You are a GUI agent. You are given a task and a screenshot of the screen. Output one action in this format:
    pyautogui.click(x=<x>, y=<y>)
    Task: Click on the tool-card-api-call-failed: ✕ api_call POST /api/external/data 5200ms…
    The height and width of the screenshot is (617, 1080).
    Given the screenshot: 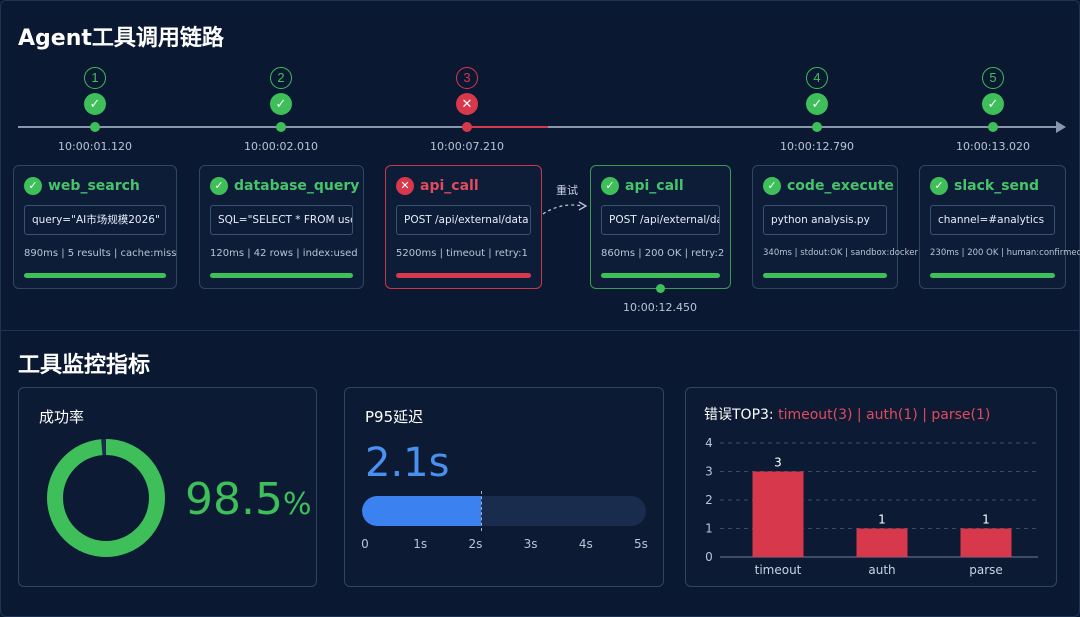 What is the action you would take?
    pyautogui.click(x=463, y=227)
    